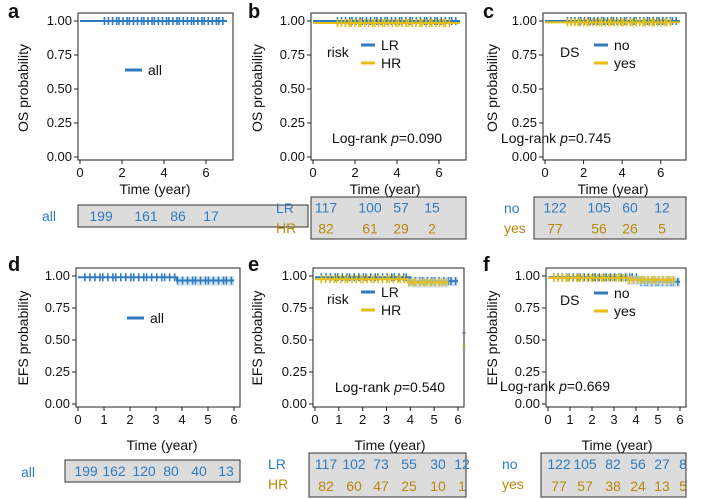  What do you see at coordinates (599, 208) in the screenshot?
I see `risk-table-value: 105` at bounding box center [599, 208].